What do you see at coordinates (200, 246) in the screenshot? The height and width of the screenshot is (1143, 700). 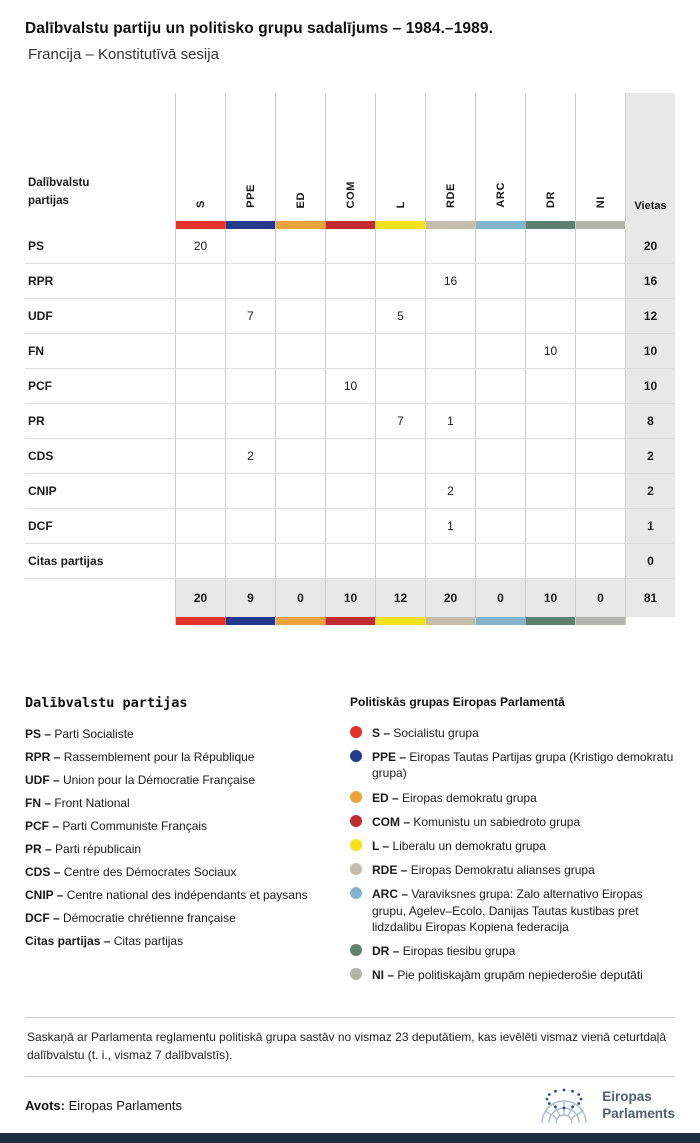 I see `table-cell: 20` at bounding box center [200, 246].